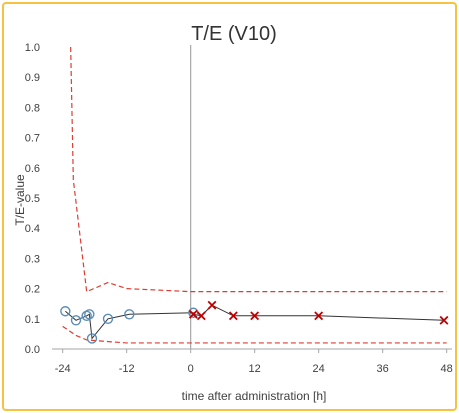 The image size is (459, 413). Describe the element at coordinates (383, 369) in the screenshot. I see `x-tick-label: 36` at that location.